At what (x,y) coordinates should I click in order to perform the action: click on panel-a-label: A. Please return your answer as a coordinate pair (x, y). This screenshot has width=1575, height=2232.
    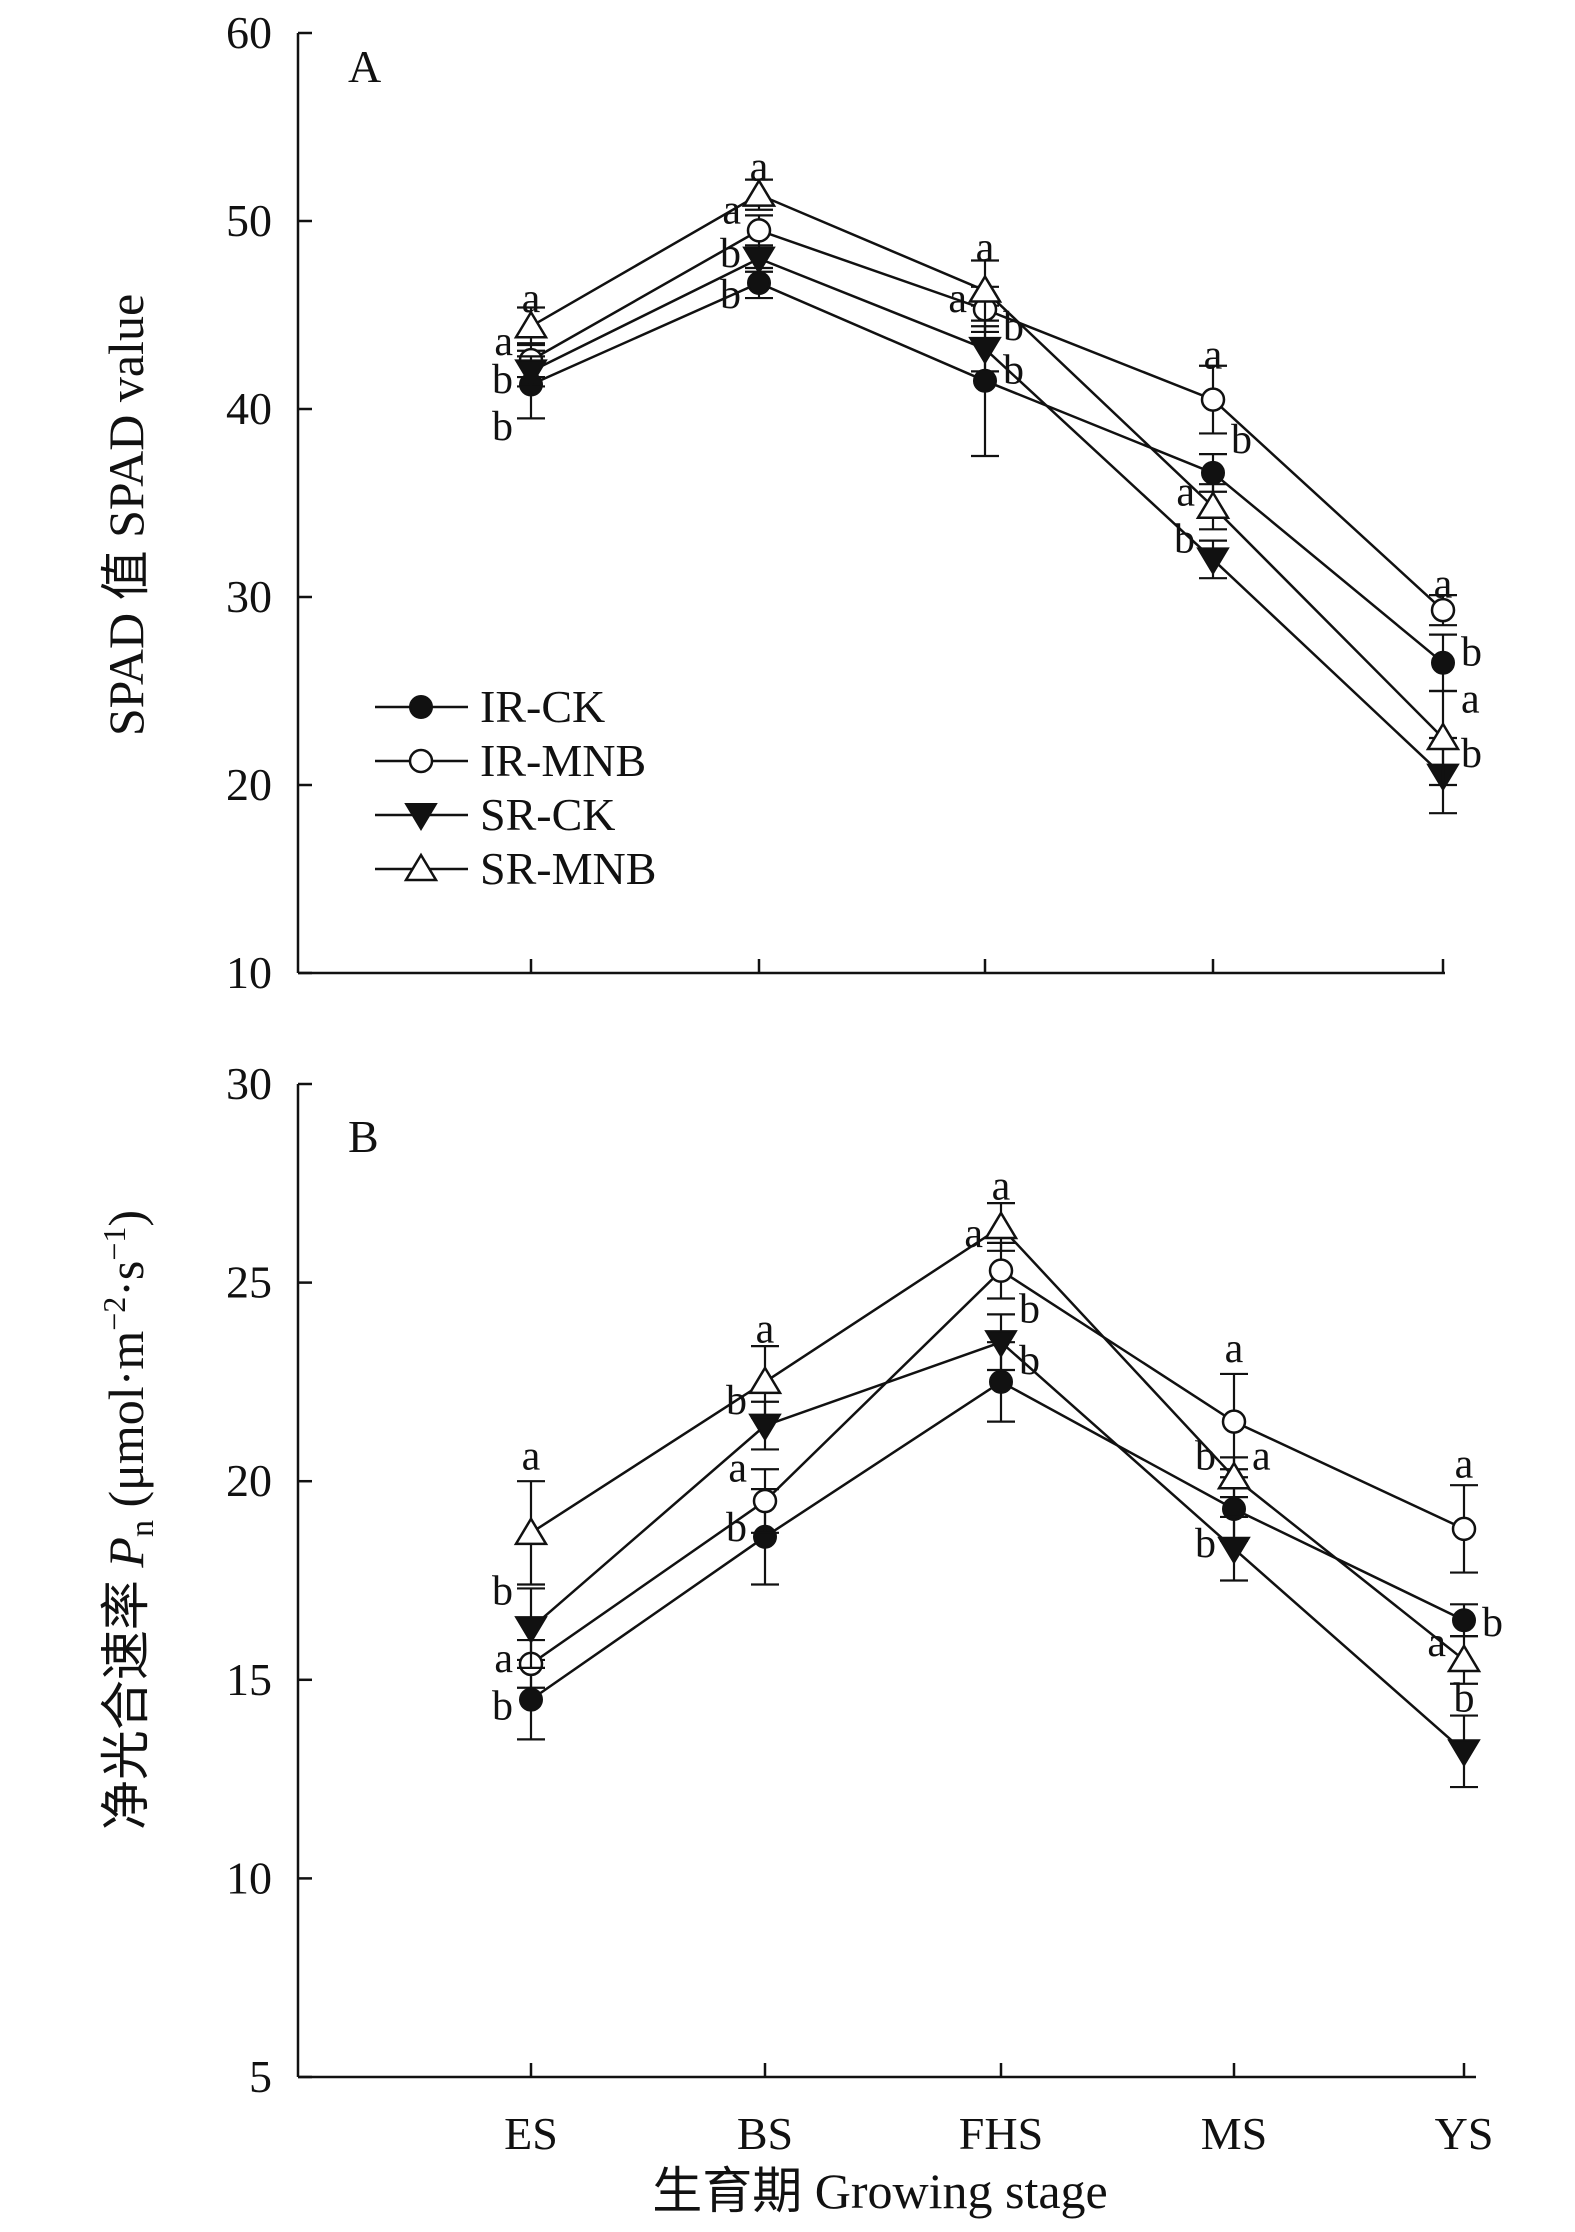
    Looking at the image, I should click on (364, 66).